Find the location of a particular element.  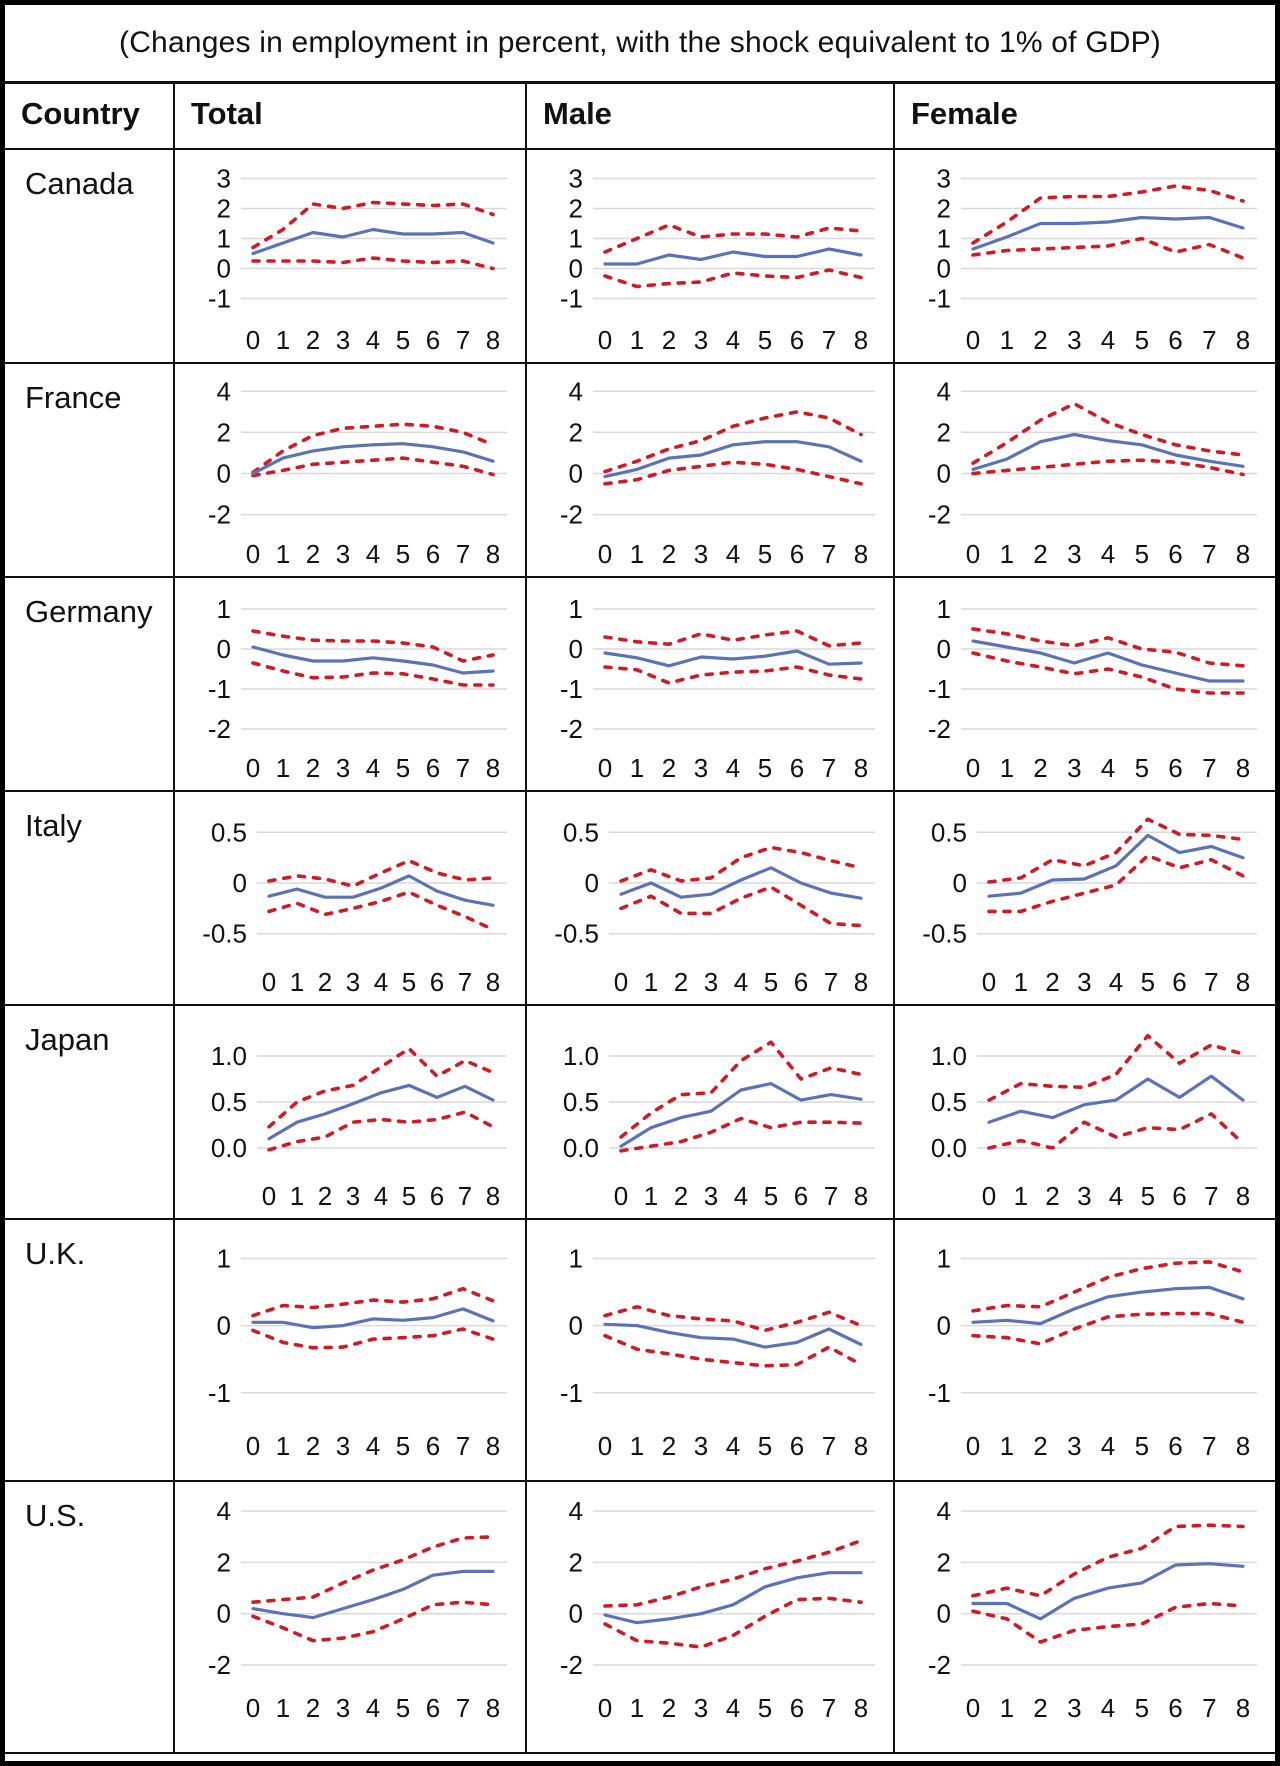

chart-canada-male: 3 2 1 0 -1 0 1 2 3 4 5 6 7 8 is located at coordinates (709, 255).